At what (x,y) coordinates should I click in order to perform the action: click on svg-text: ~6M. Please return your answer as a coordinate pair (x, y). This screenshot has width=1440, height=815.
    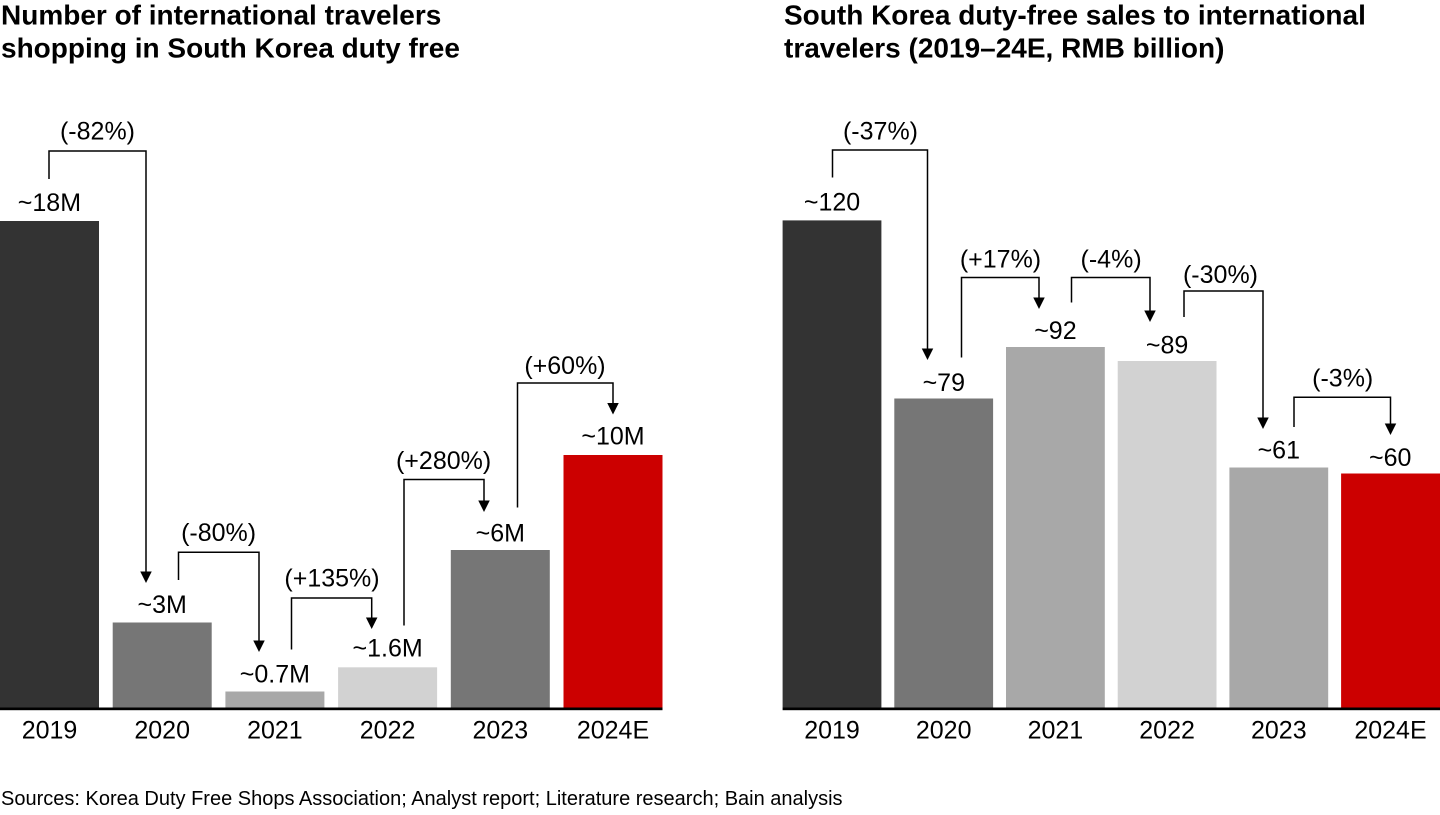
    Looking at the image, I should click on (500, 534).